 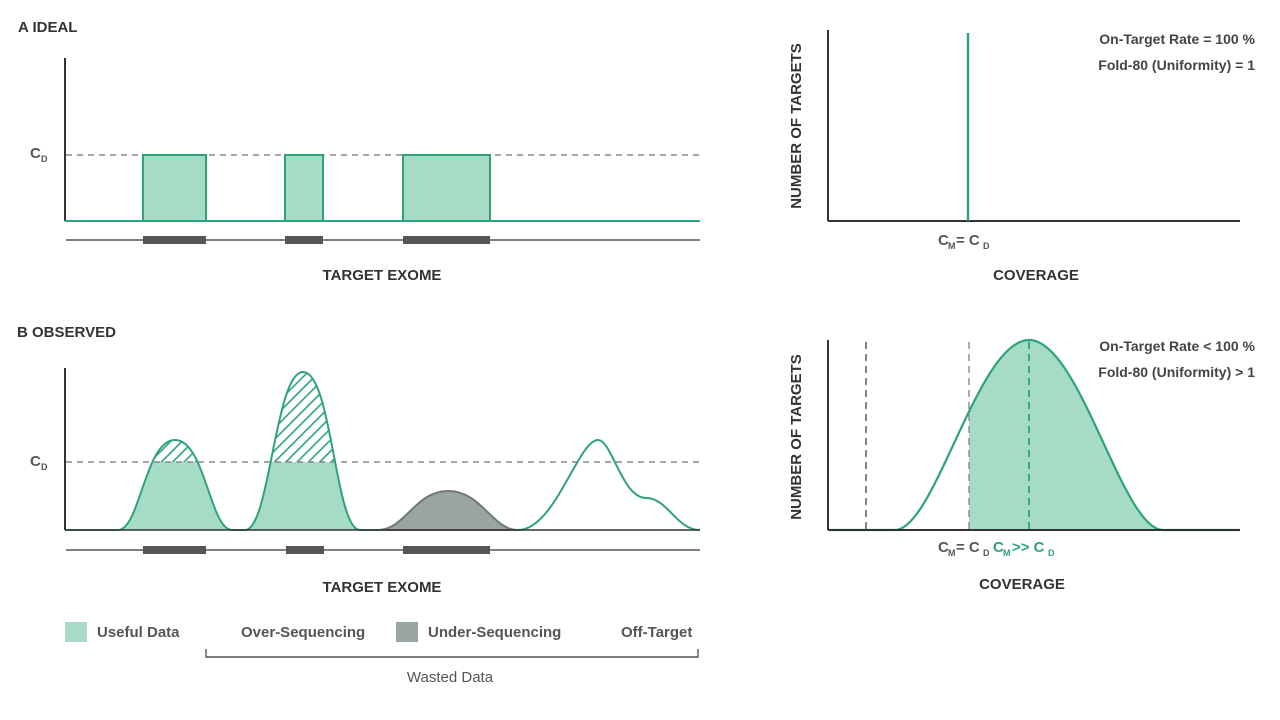 I want to click on legend-off-label: Off-Target, so click(x=656, y=632).